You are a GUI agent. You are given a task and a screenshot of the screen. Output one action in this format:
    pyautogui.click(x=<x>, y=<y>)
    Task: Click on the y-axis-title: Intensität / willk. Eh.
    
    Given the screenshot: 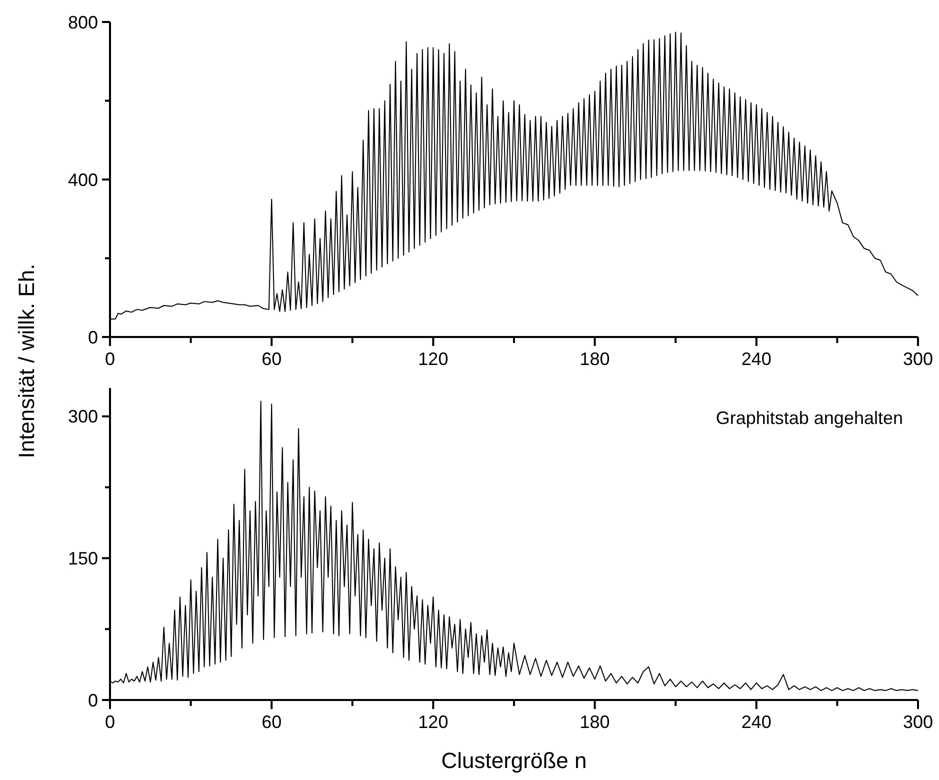 What is the action you would take?
    pyautogui.click(x=26, y=361)
    